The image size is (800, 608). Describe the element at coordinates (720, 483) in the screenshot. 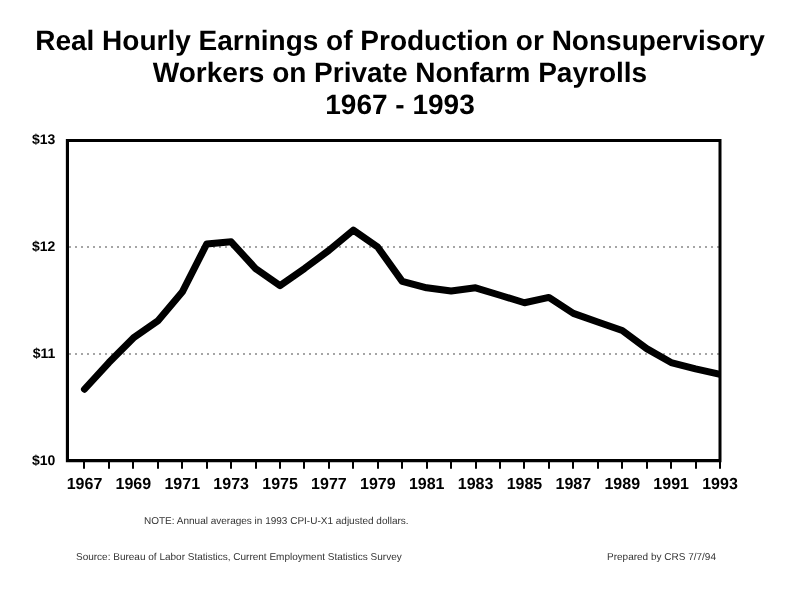

I see `x-tick-label: 1993` at that location.